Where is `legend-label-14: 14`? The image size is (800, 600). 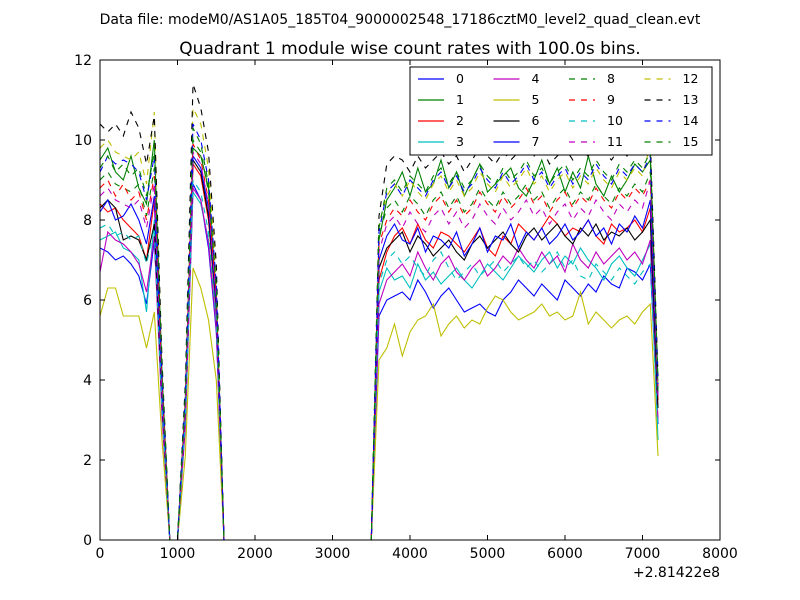 legend-label-14: 14 is located at coordinates (691, 120).